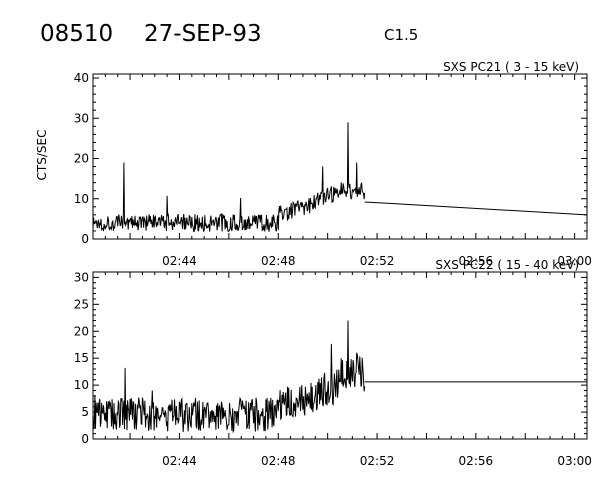 The height and width of the screenshot is (480, 600). I want to click on y-tick-label: 15, so click(81, 358).